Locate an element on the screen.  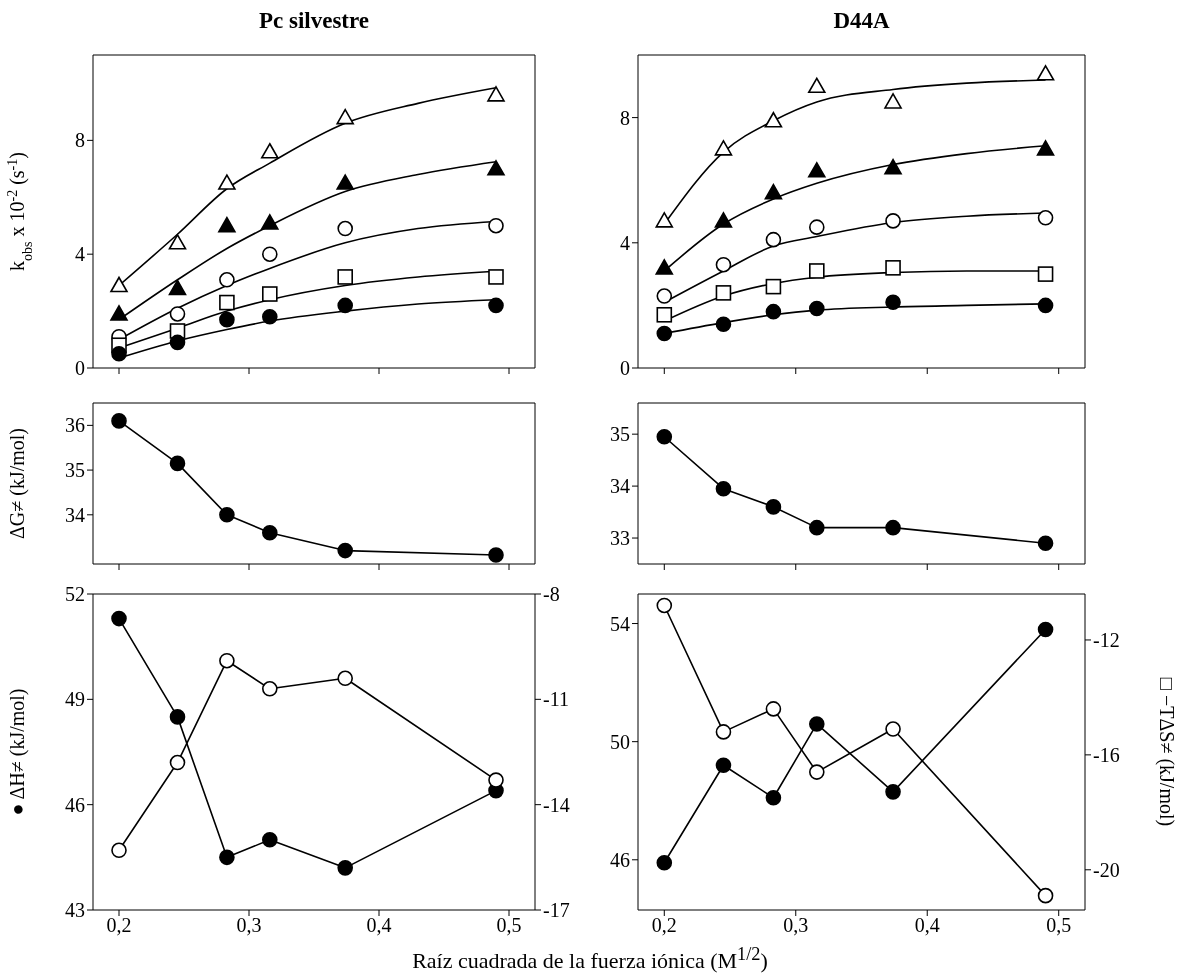
y2-axis-title: □ −TΔS≠ (kJ/mol) is located at coordinates (1166, 752).